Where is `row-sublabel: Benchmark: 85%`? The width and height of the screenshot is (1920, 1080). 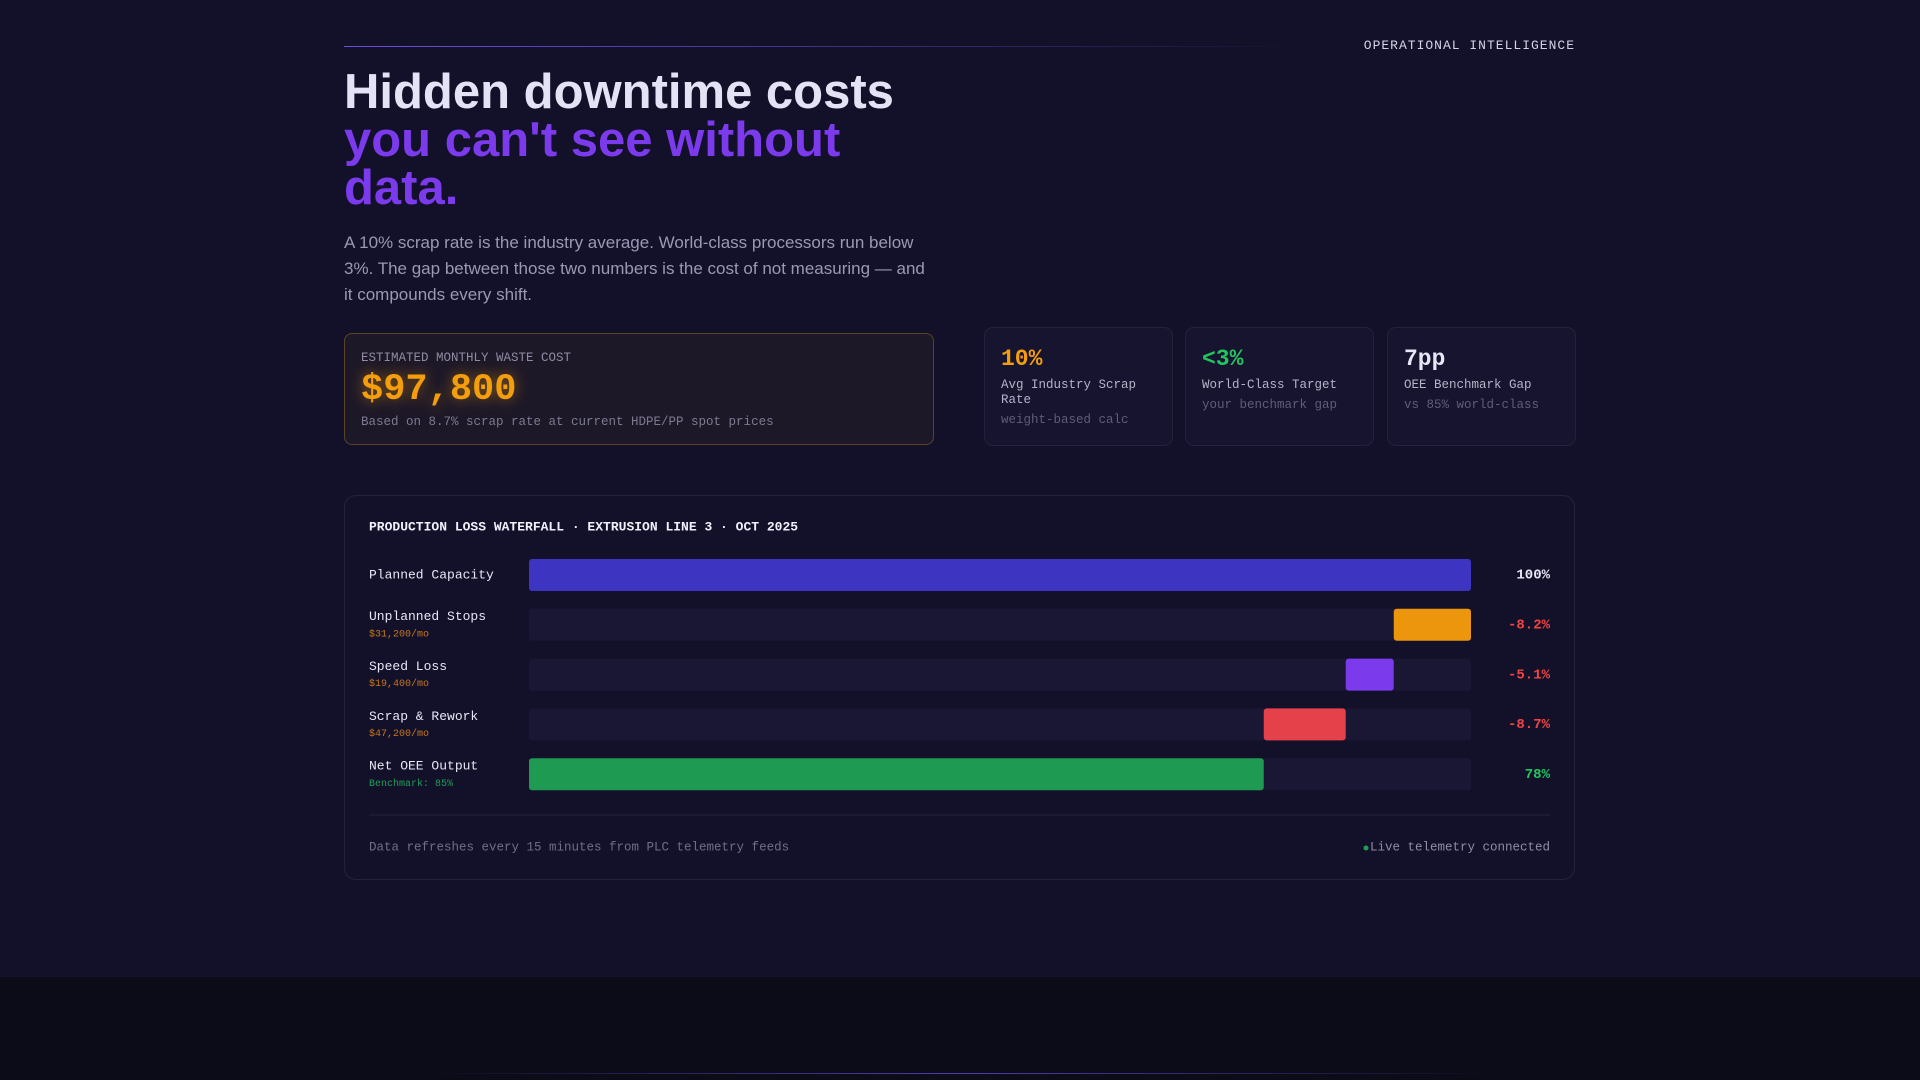
row-sublabel: Benchmark: 85% is located at coordinates (411, 784).